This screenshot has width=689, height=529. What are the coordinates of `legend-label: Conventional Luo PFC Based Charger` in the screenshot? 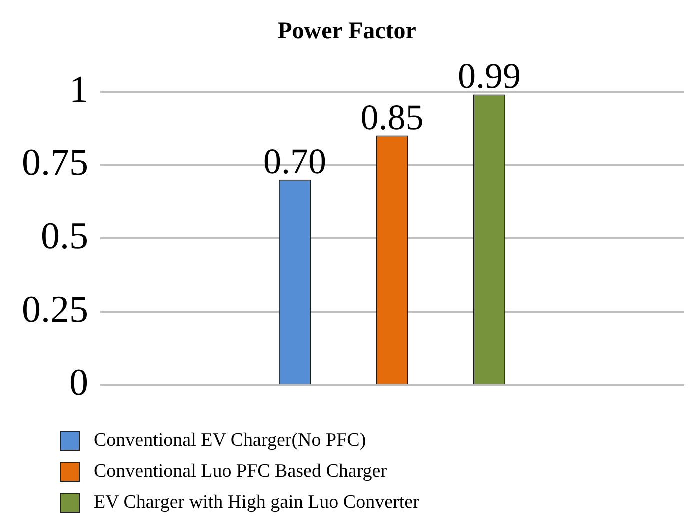 It's located at (241, 471).